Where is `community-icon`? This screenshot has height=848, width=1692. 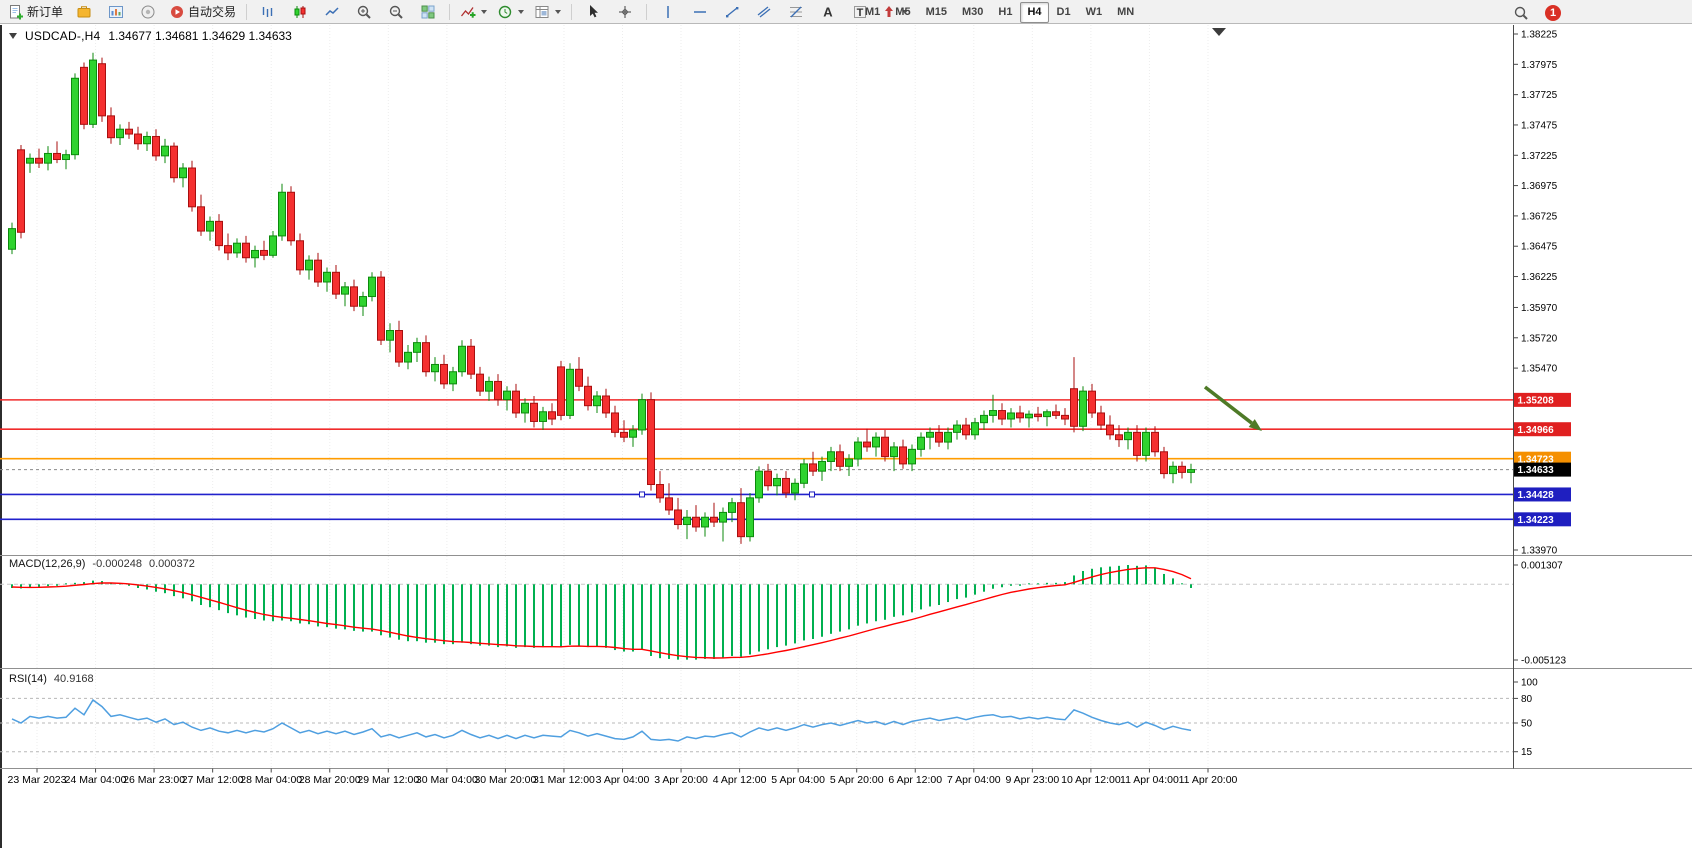 community-icon is located at coordinates (148, 11).